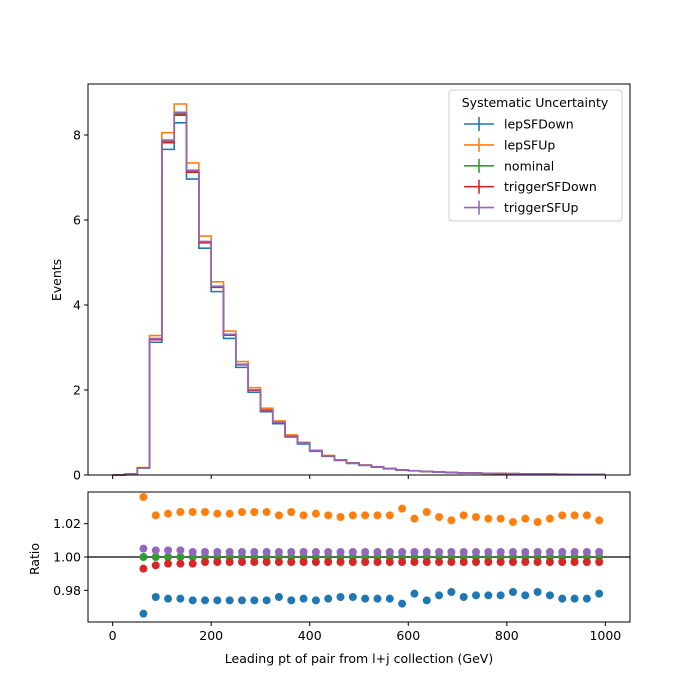 This screenshot has width=700, height=700. I want to click on legend-entry-trigger-sfup: triggerSFUp, so click(521, 207).